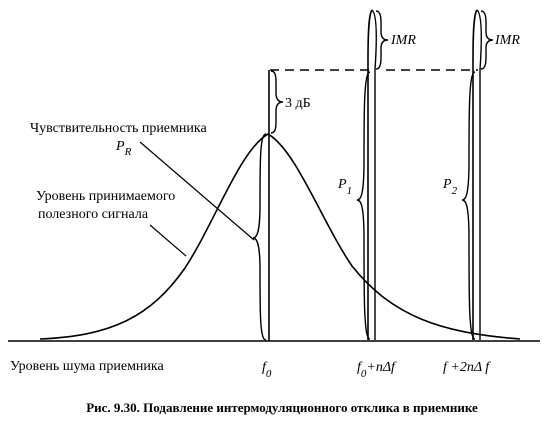 The width and height of the screenshot is (545, 434). What do you see at coordinates (128, 152) in the screenshot?
I see `pr-subscript: R` at bounding box center [128, 152].